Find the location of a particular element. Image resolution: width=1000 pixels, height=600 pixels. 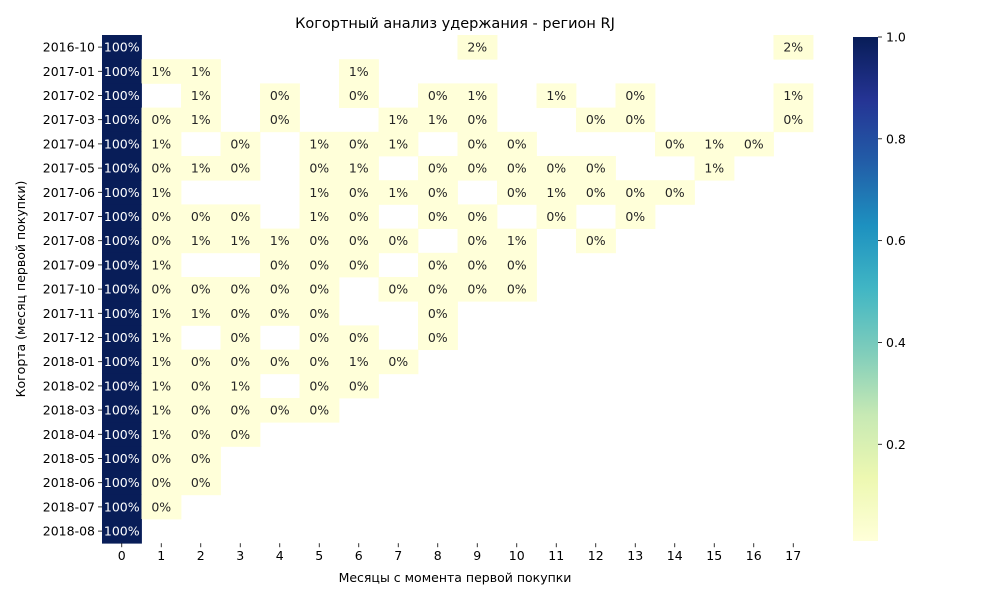

colorbar-gradient is located at coordinates (865, 289).